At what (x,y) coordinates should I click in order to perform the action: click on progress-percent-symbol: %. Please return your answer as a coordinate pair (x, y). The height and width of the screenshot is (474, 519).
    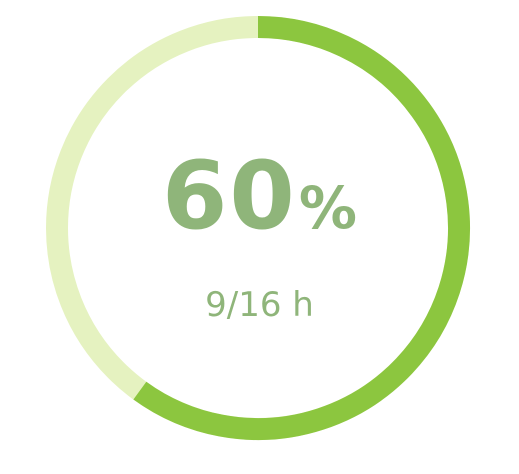
    Looking at the image, I should click on (327, 208).